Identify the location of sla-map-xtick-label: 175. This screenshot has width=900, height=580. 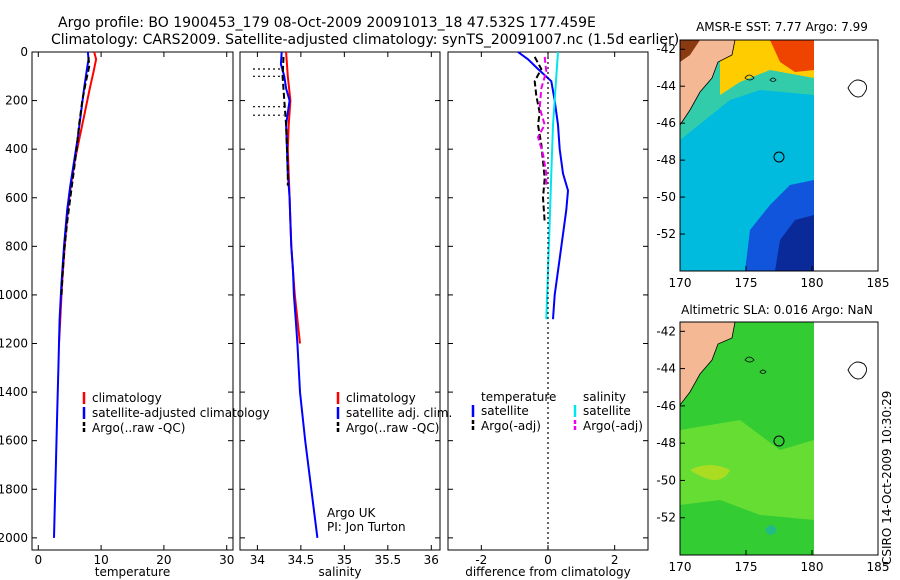
(746, 567).